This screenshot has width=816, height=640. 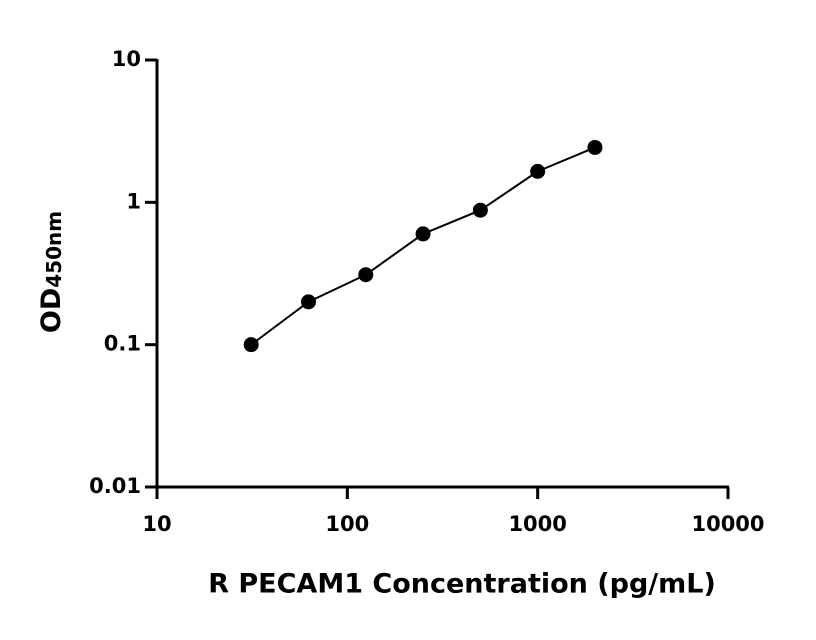 I want to click on y-tick-label: 10, so click(x=126, y=59).